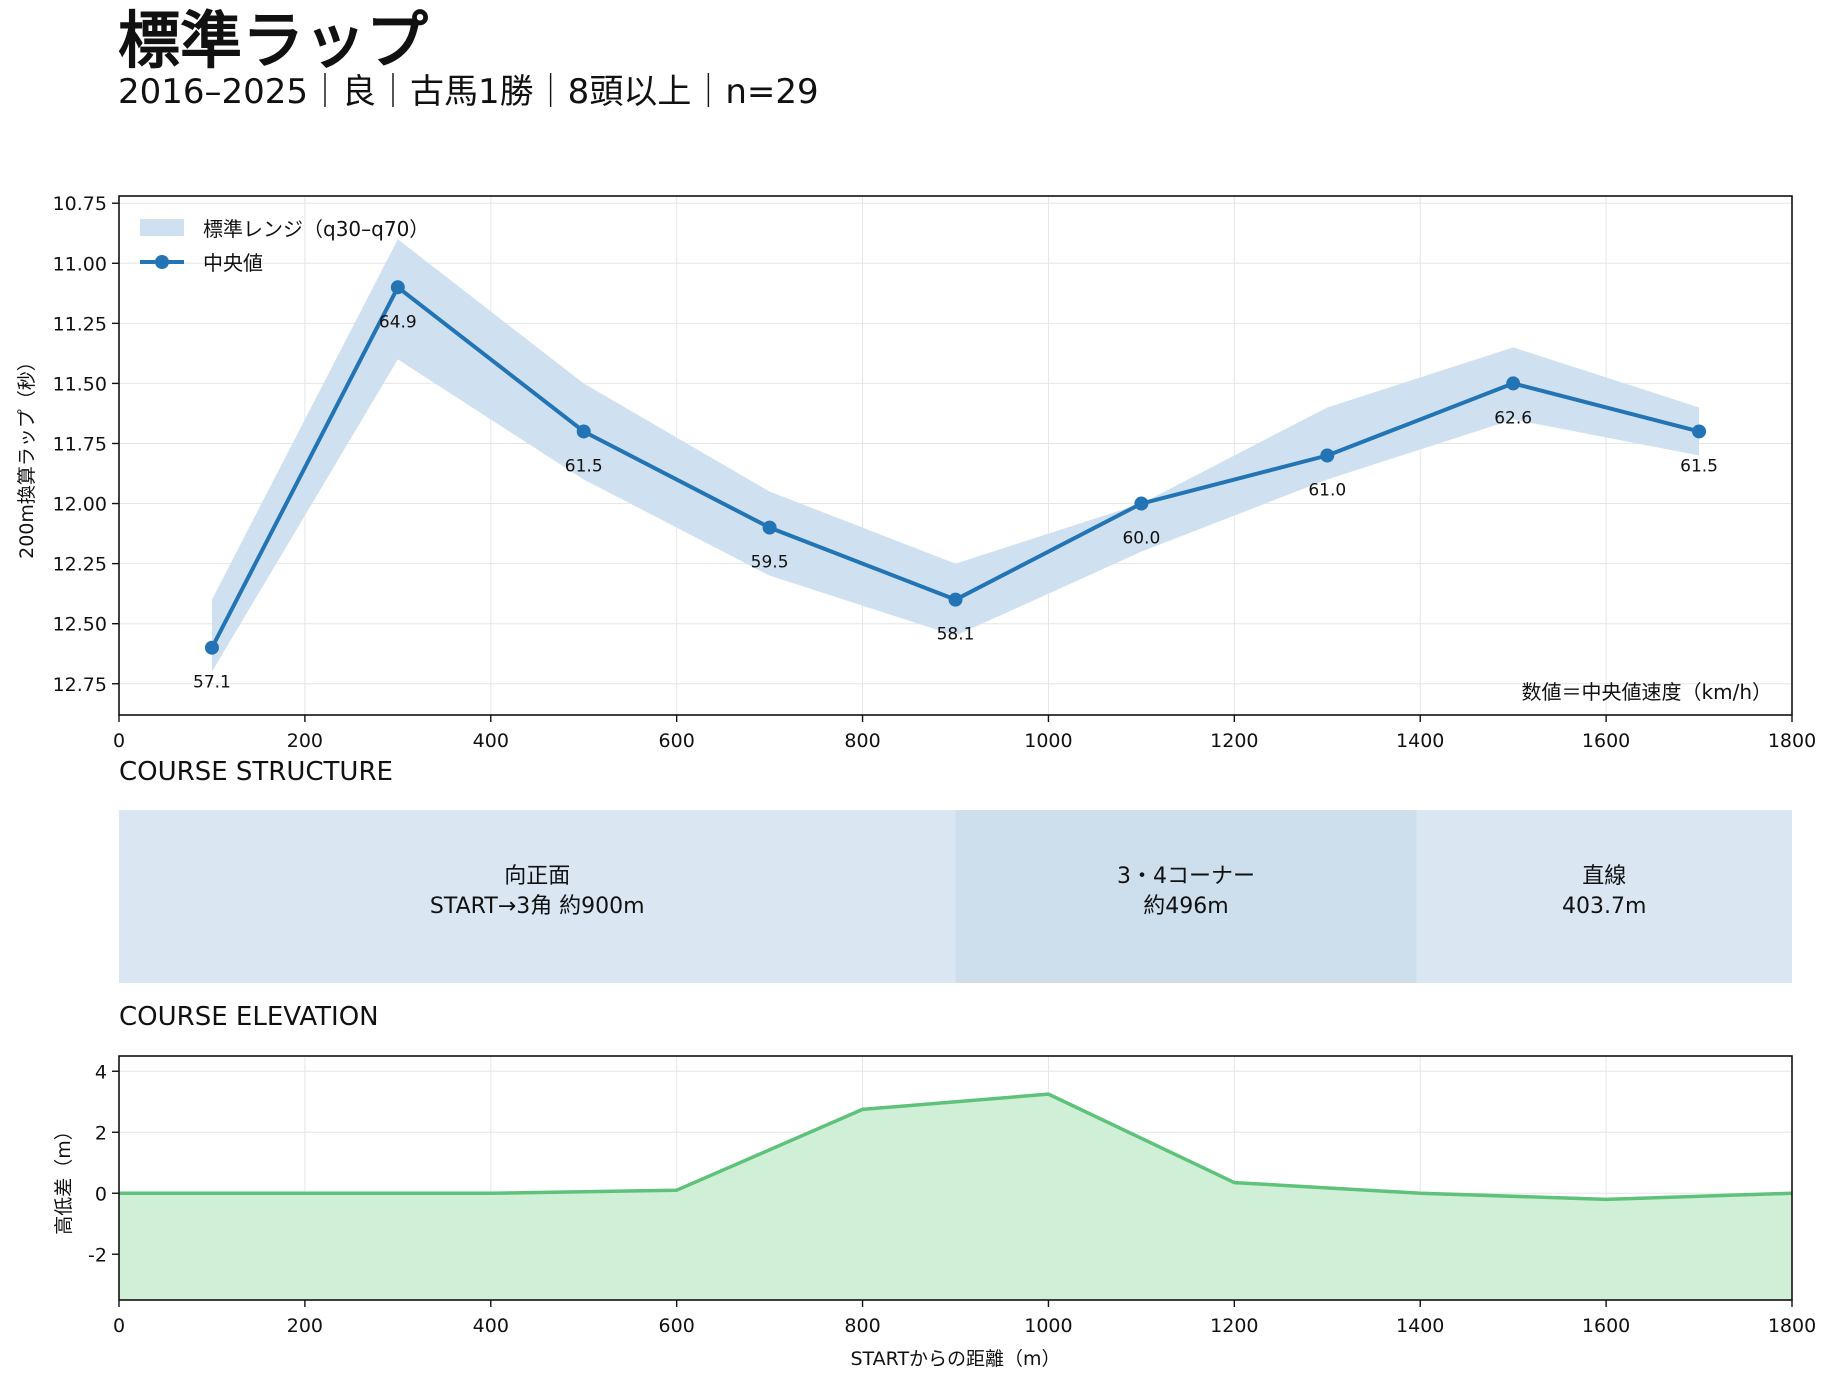  Describe the element at coordinates (80, 505) in the screenshot. I see `lap-ytick-label-5: 12.00` at that location.